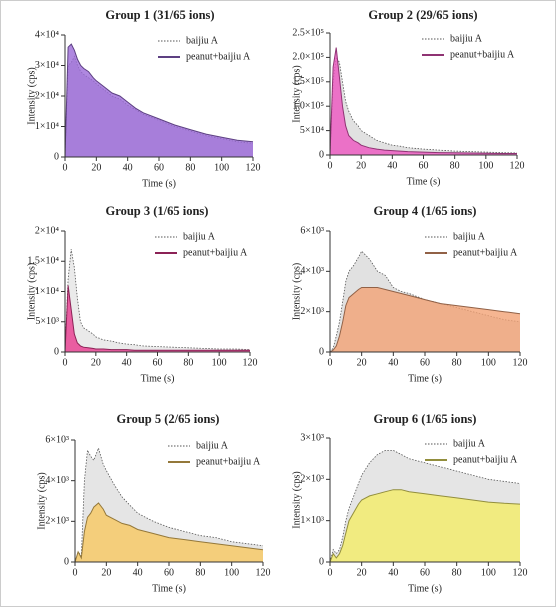  I want to click on y-tick-label: 2.0×10⁵, so click(308, 57).